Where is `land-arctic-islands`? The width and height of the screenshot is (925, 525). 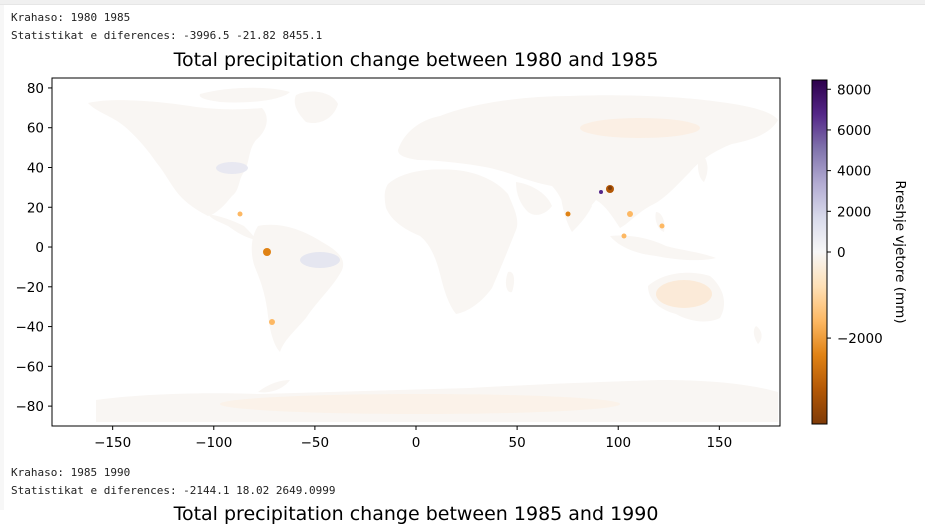 land-arctic-islands is located at coordinates (244, 95).